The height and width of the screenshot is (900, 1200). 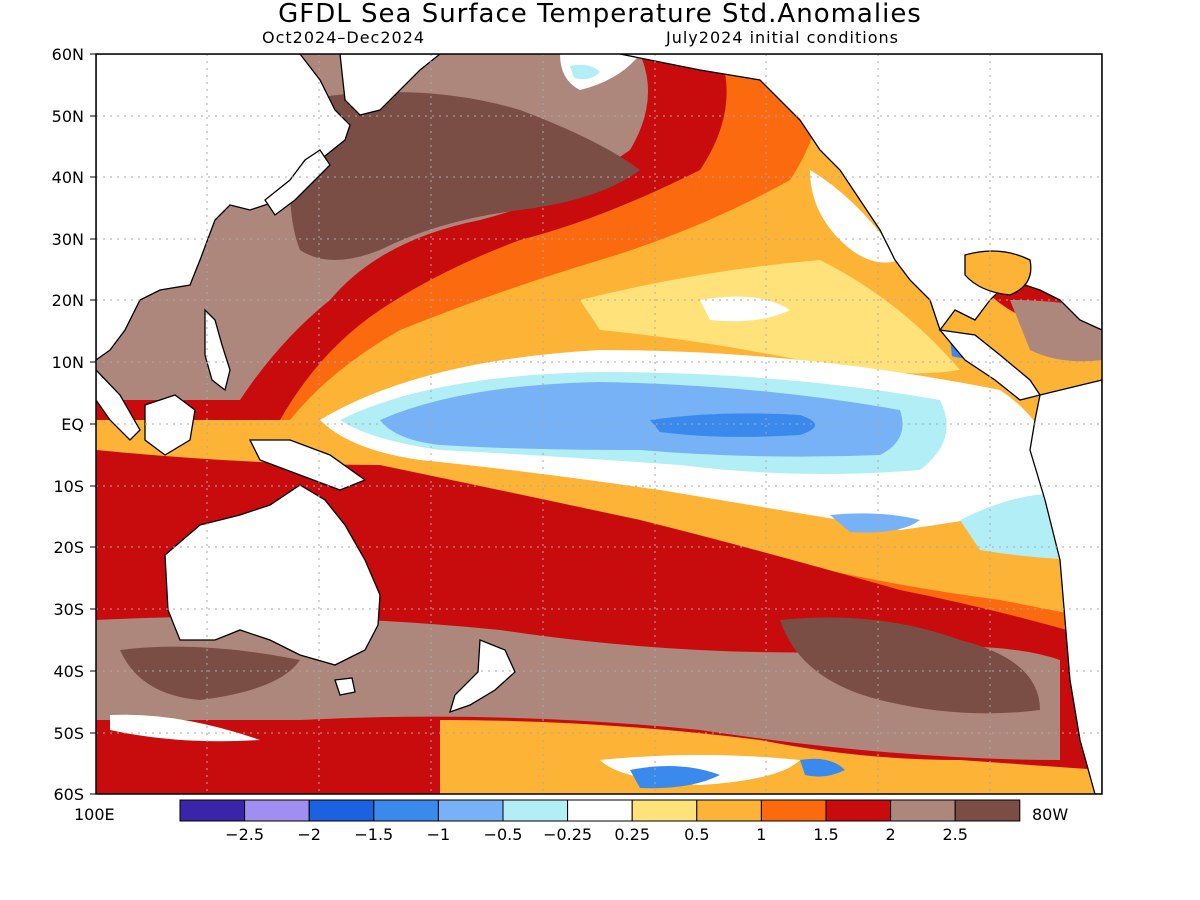 I want to click on lat-label: EQ, so click(x=72, y=424).